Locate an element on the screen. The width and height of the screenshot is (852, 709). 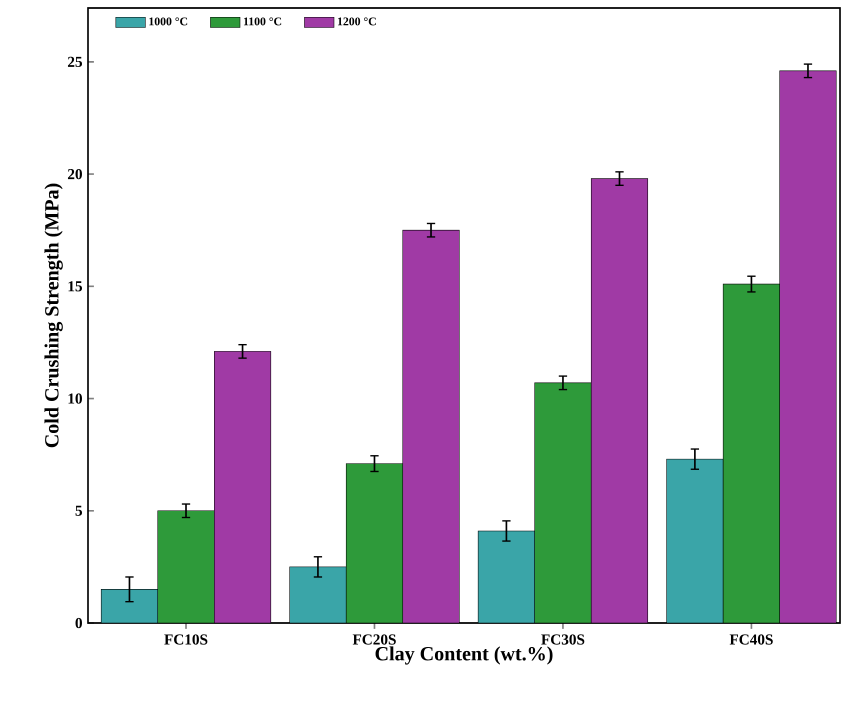
legend-label: 1100 °C is located at coordinates (263, 21).